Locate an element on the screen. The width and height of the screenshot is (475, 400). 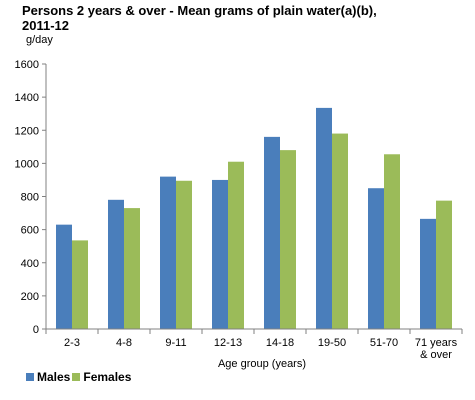
legend-label-females: Females is located at coordinates (107, 377).